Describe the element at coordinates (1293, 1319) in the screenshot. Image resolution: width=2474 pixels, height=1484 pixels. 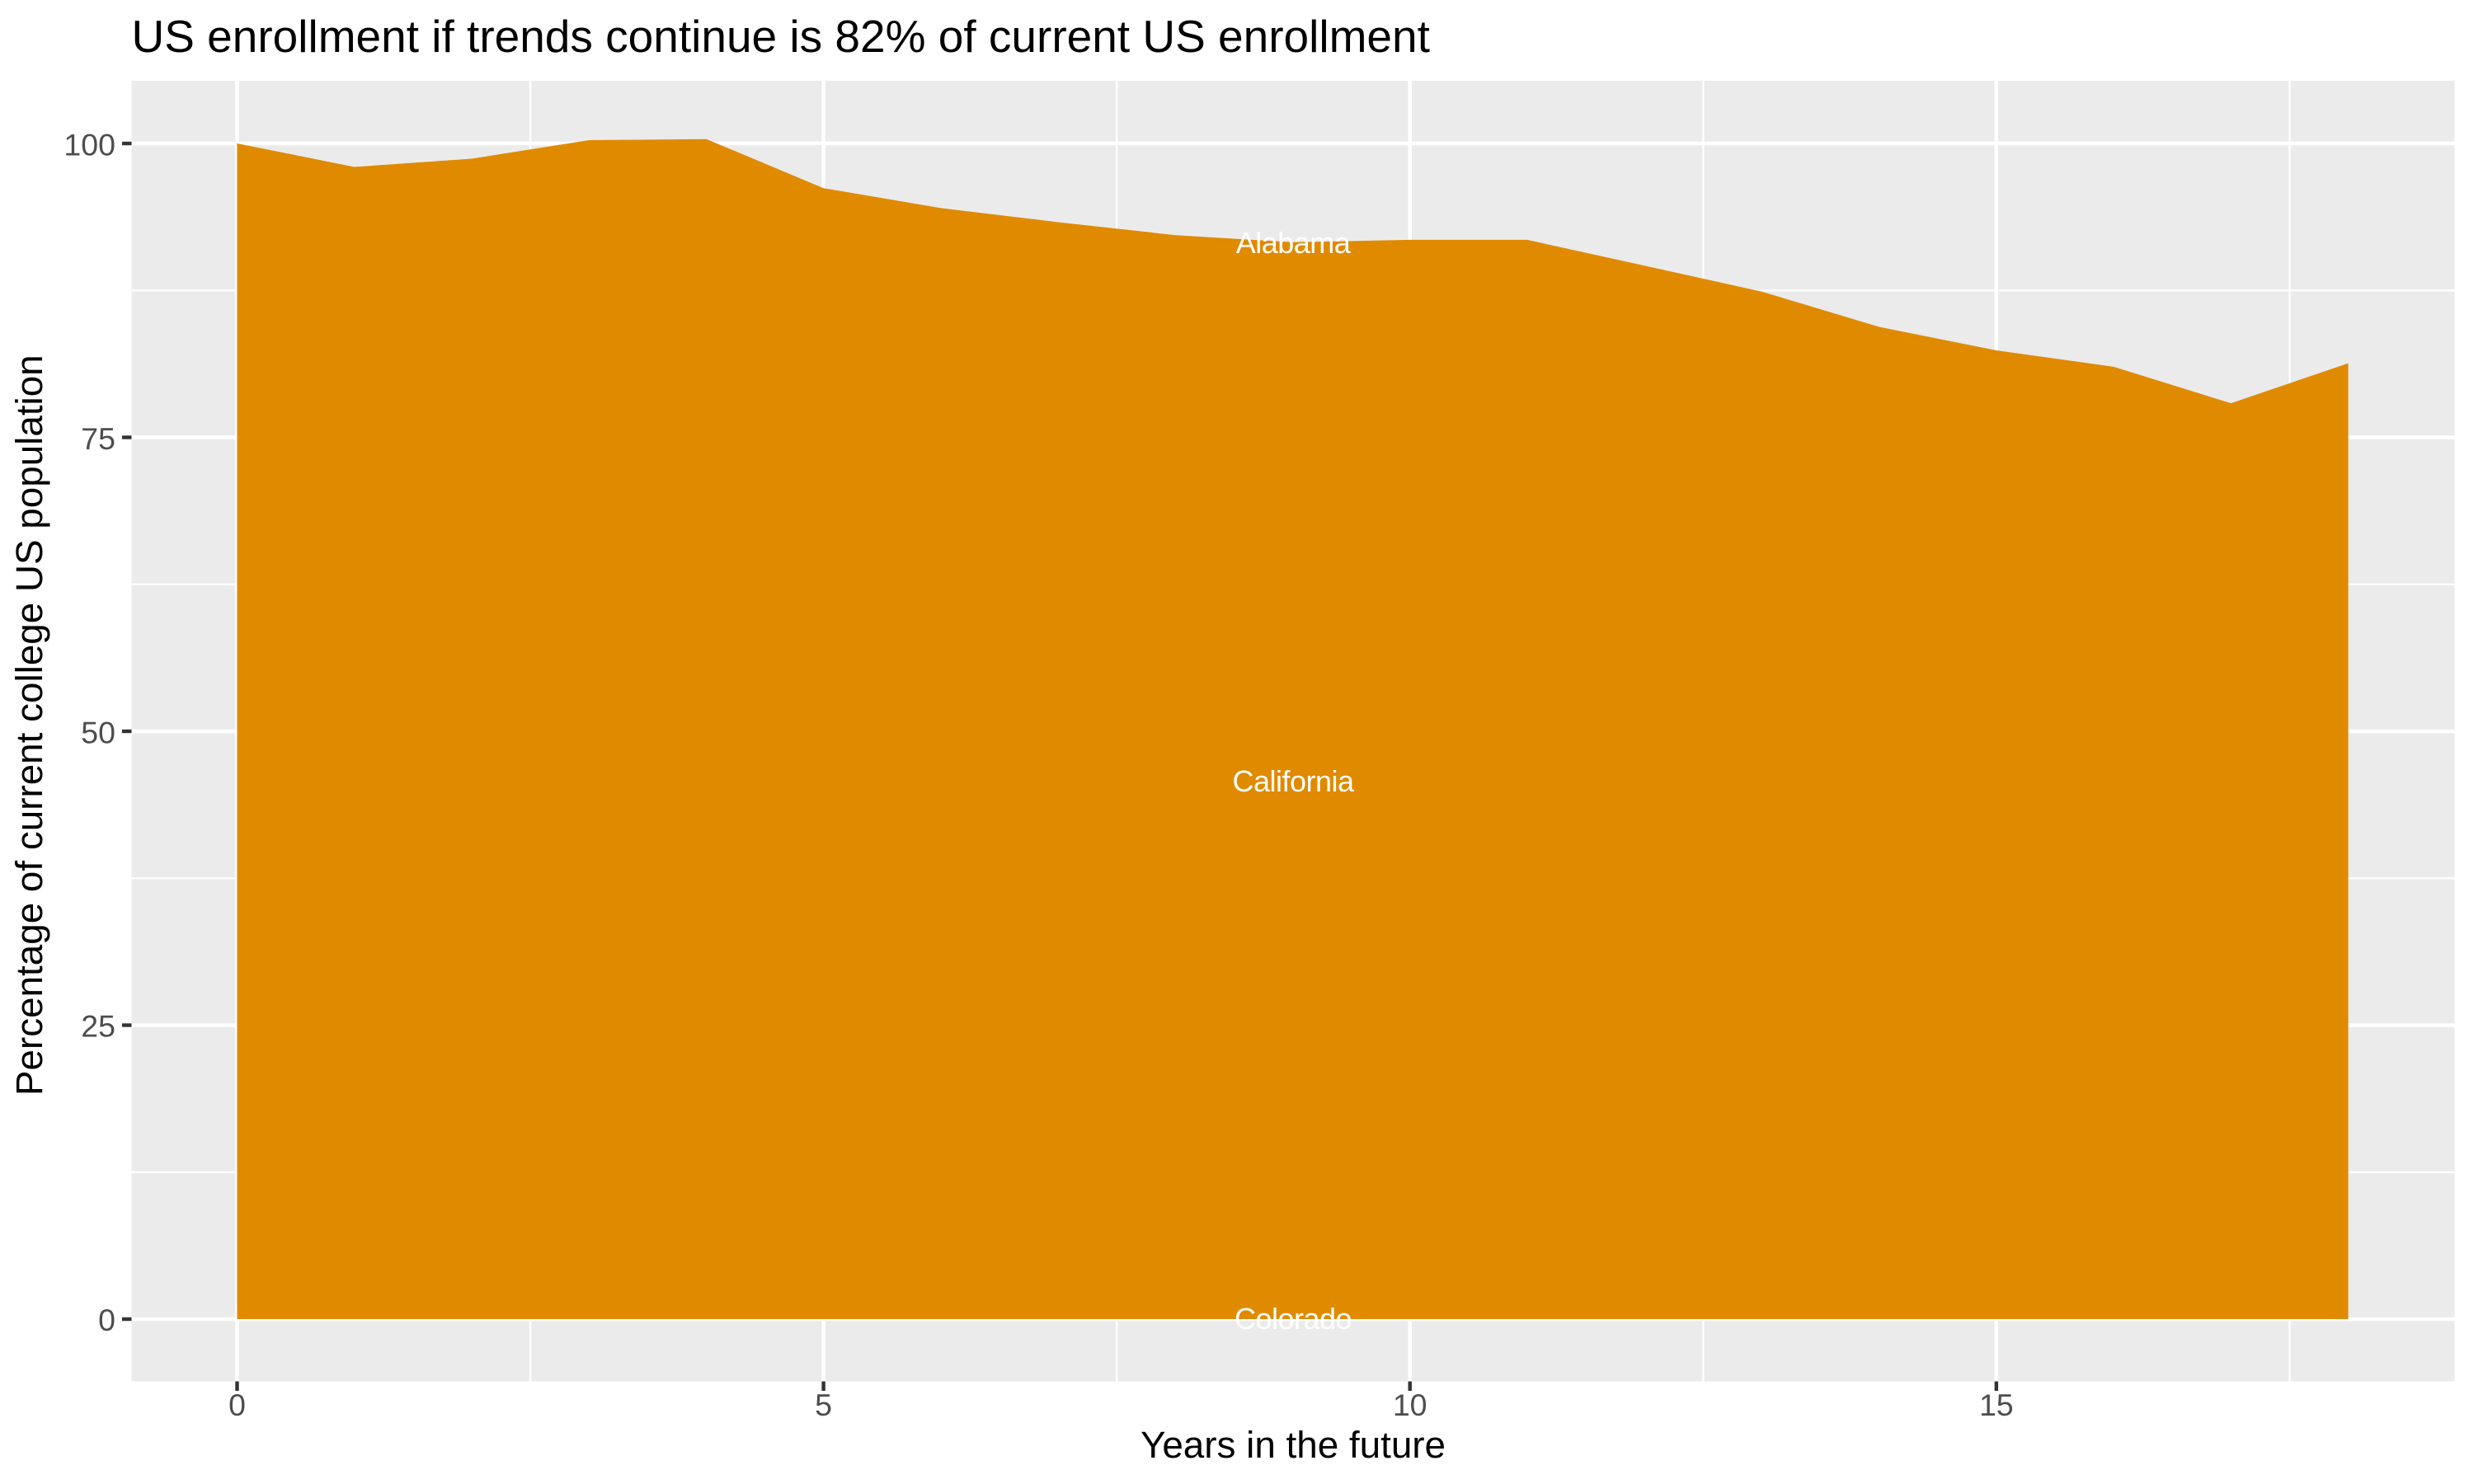
I see `svg-text: Colorado` at that location.